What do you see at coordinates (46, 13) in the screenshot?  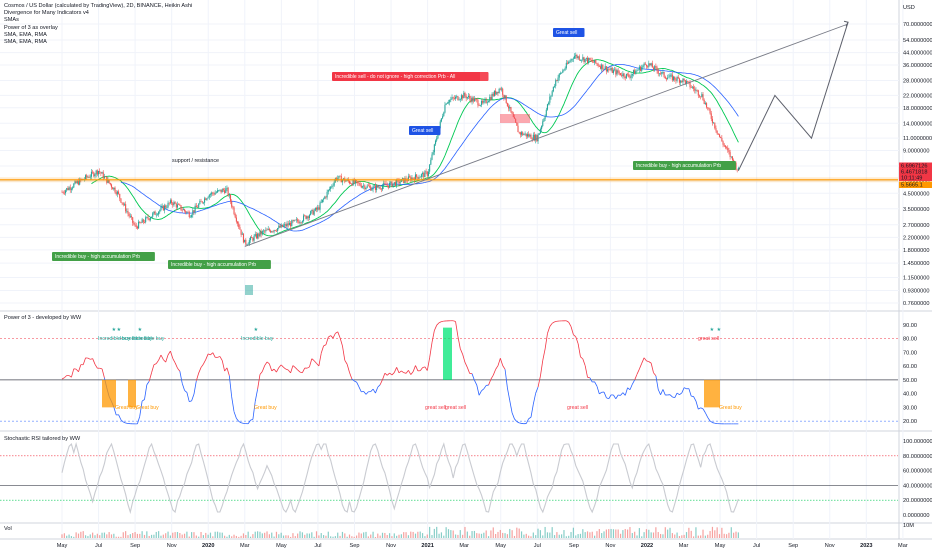 I see `indicator-1: Divergence for Many Indicators v4` at bounding box center [46, 13].